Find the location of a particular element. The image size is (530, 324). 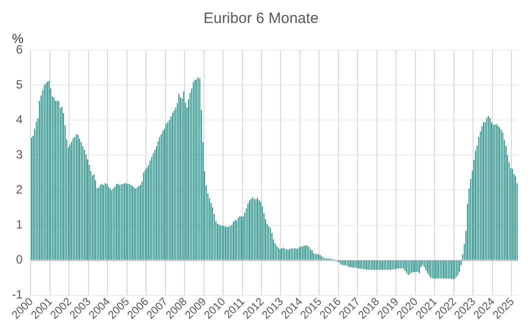

y-tick-label: -1 is located at coordinates (17, 295).